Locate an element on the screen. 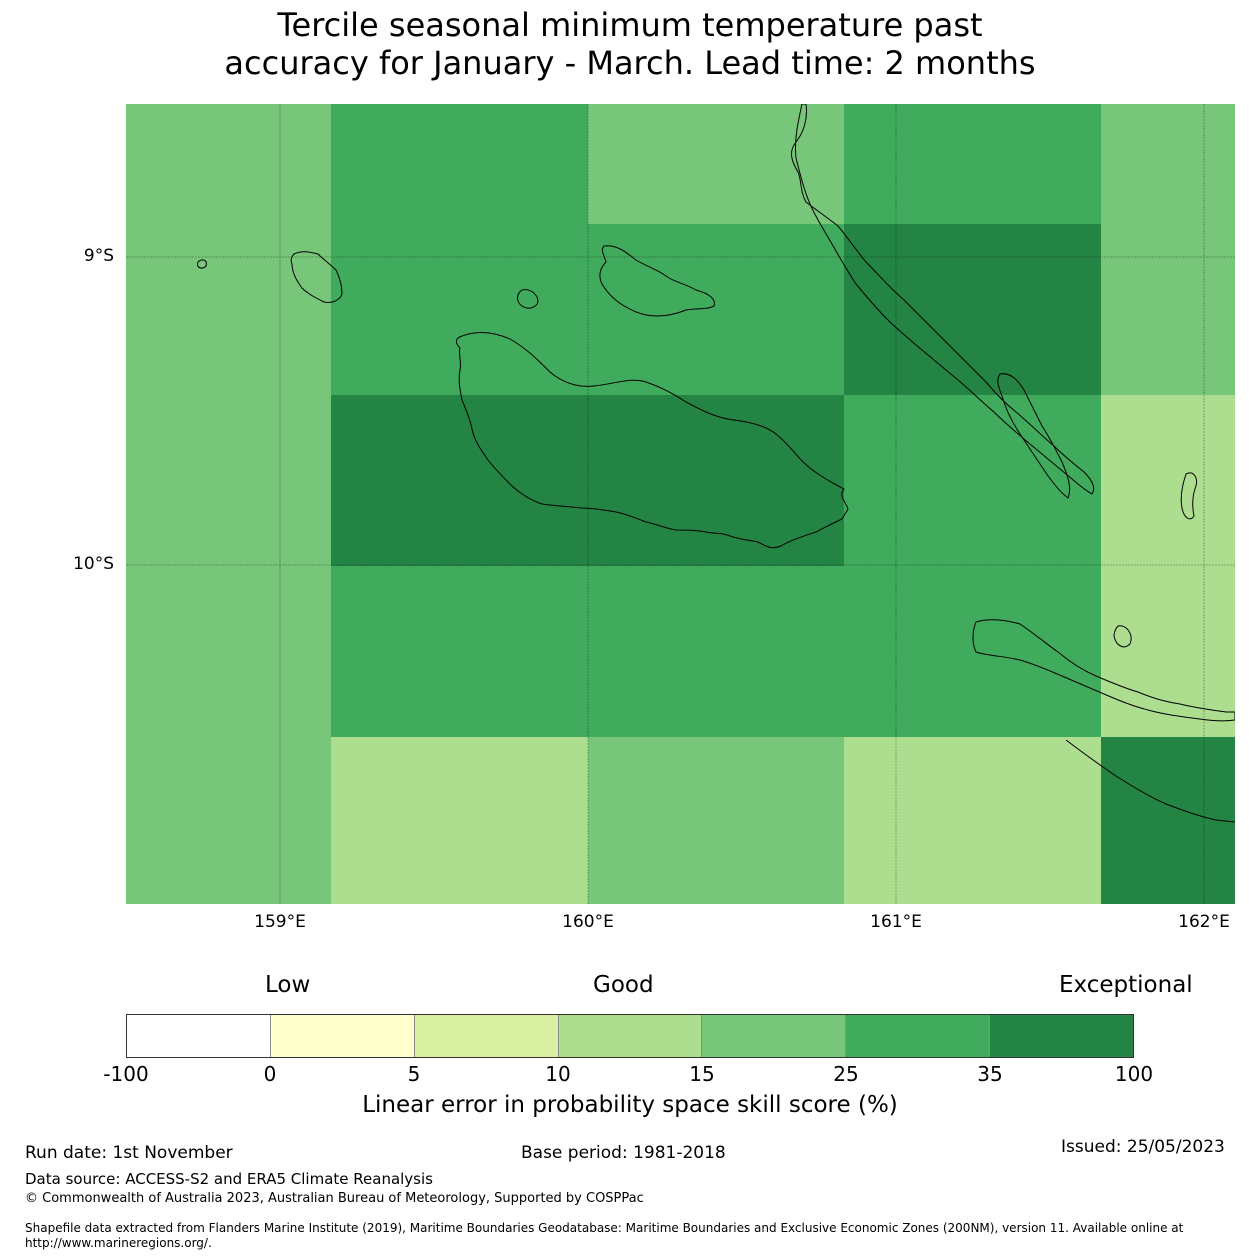 The height and width of the screenshot is (1260, 1260). grid-cell-r0-c0 is located at coordinates (228, 164).